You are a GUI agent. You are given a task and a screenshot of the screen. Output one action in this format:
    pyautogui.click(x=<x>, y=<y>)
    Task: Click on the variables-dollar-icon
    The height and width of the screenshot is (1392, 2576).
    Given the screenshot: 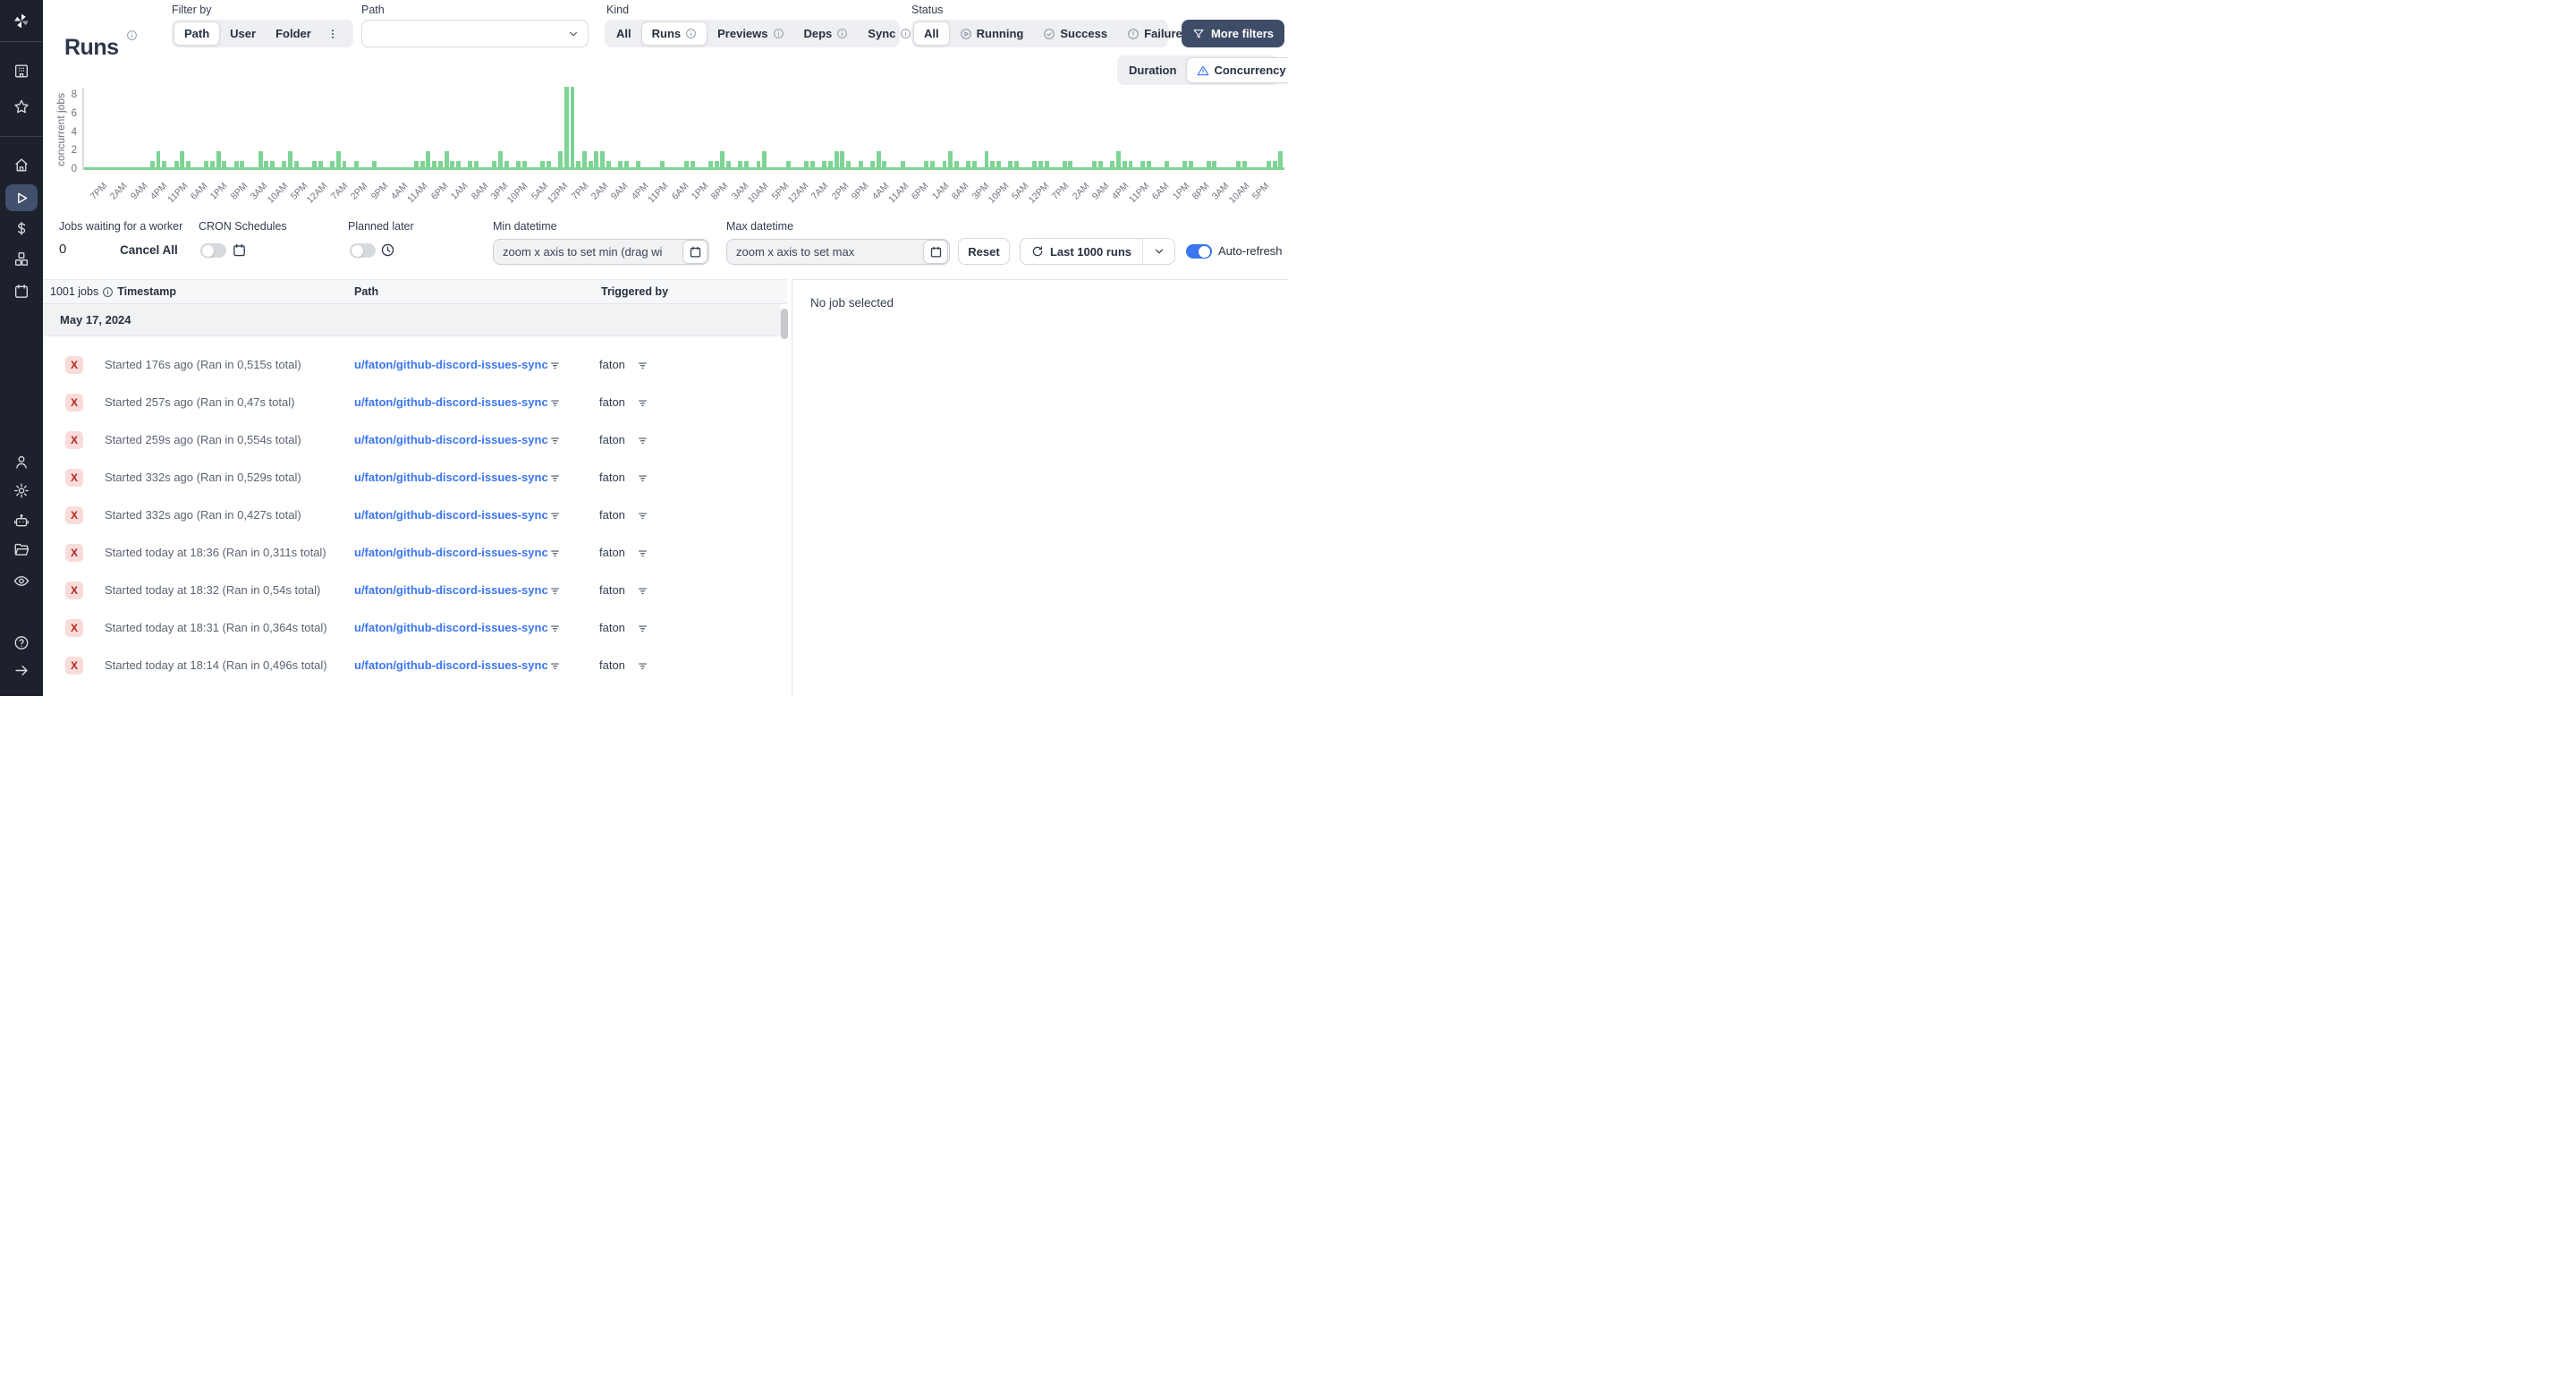 What is the action you would take?
    pyautogui.click(x=21, y=228)
    